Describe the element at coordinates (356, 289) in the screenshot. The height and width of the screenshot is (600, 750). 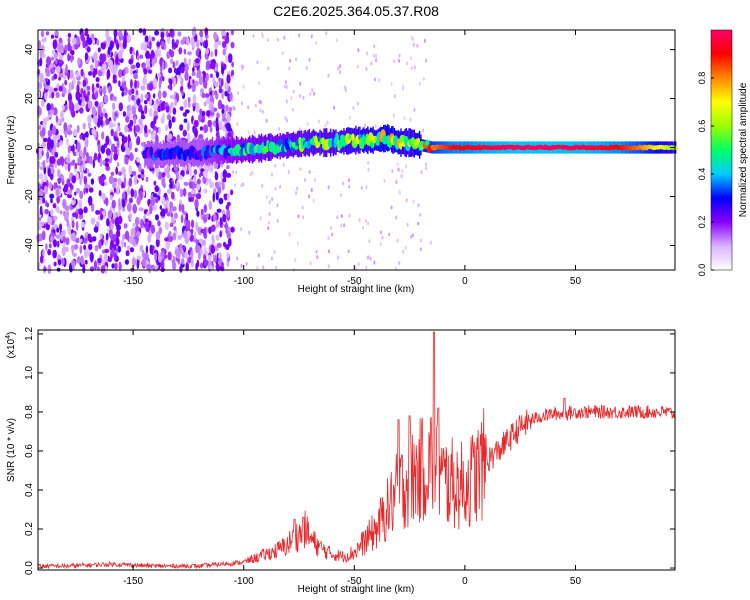
I see `spectrogram-x-label: Height of straight line (km)` at that location.